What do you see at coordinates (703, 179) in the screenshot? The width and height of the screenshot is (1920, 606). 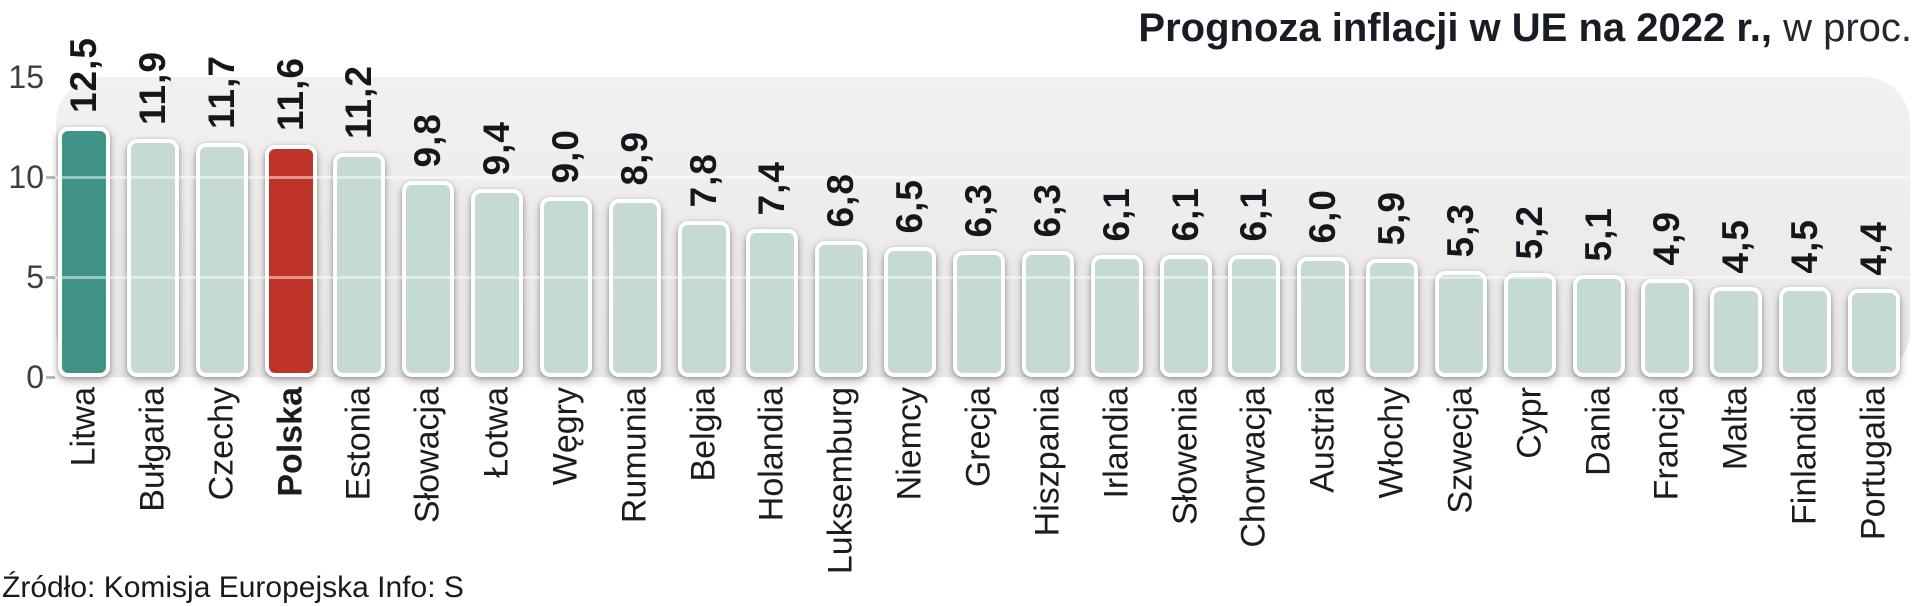 I see `bar-value-label: 7,8` at bounding box center [703, 179].